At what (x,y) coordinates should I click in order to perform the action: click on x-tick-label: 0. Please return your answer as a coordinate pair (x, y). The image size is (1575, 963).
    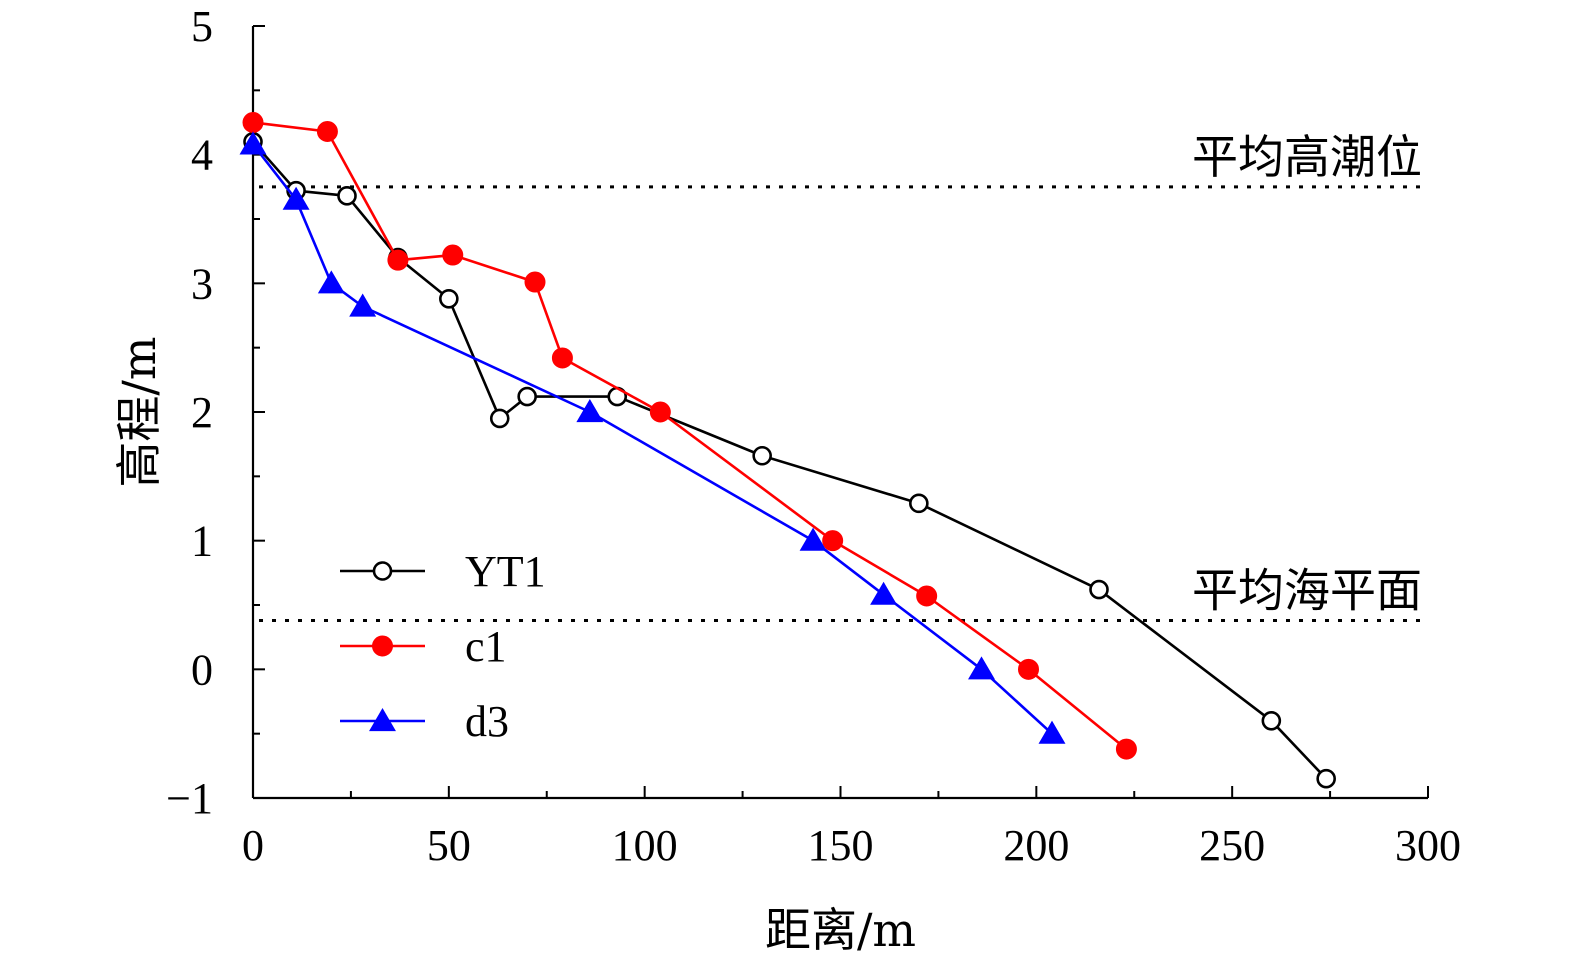
    Looking at the image, I should click on (253, 845).